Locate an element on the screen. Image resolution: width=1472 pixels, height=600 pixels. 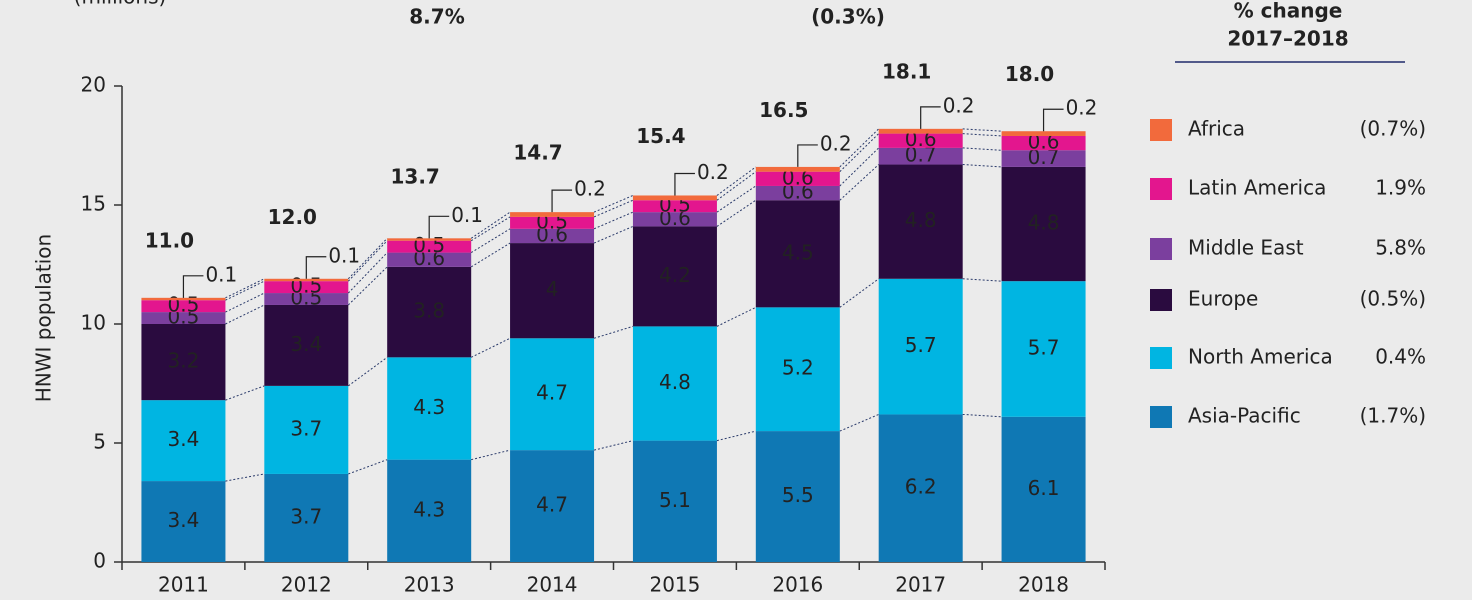
annotation: (0.3%) is located at coordinates (848, 17).